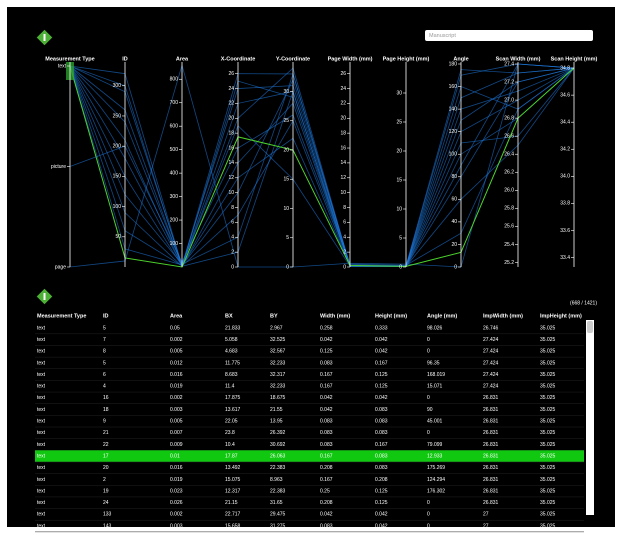 The width and height of the screenshot is (622, 533). I want to click on table-cell: 79.099, so click(435, 445).